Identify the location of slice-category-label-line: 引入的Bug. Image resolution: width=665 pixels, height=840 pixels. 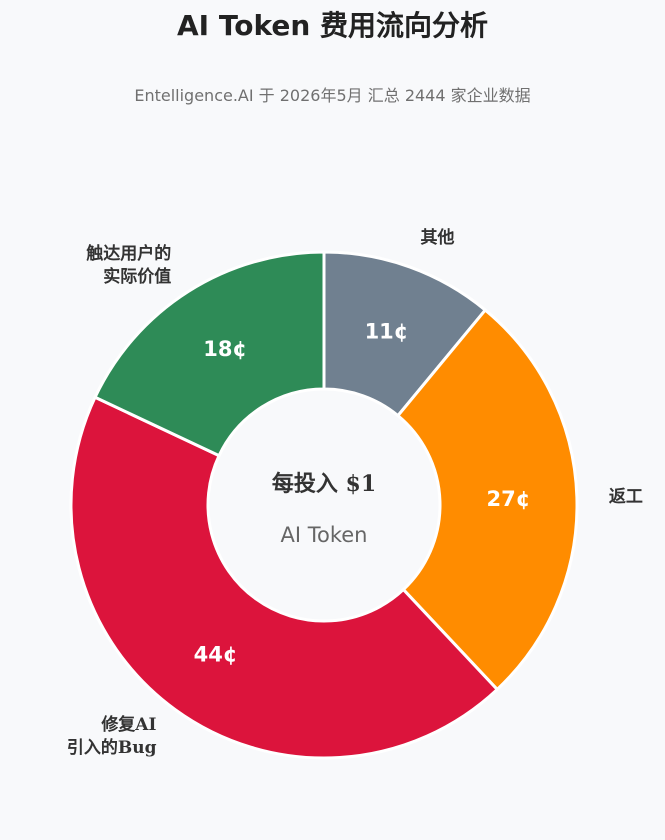
(112, 747).